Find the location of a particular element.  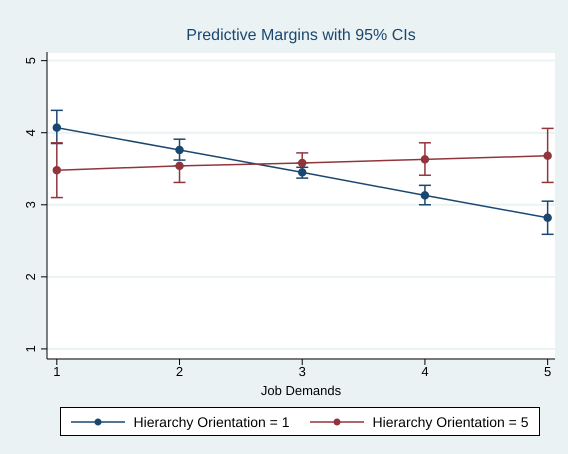

x-tick-label: 1 is located at coordinates (56, 372).